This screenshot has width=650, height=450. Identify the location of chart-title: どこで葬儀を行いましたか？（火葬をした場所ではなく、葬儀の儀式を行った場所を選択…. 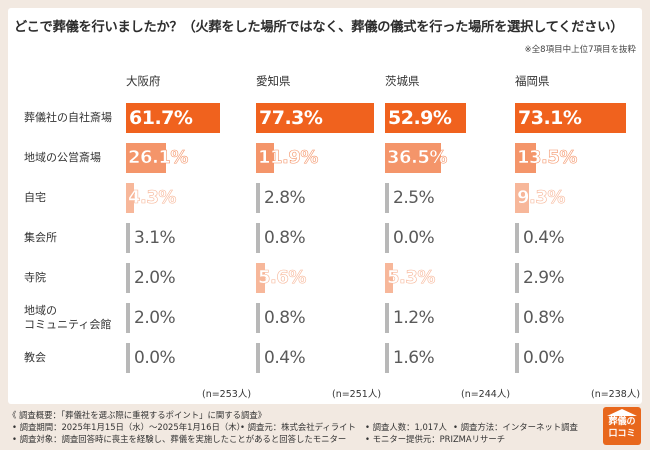
(319, 27).